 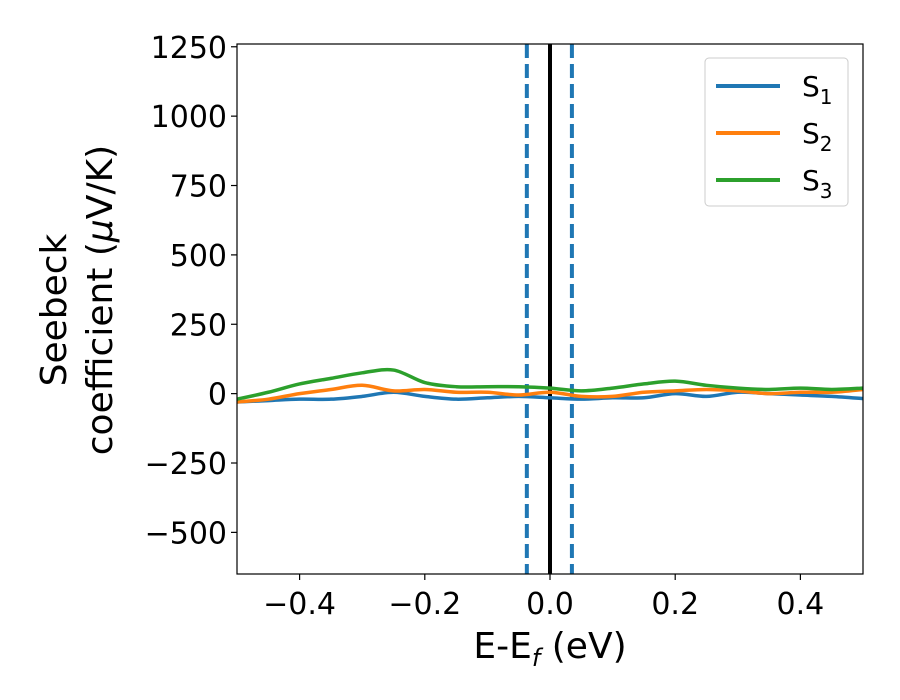 What do you see at coordinates (299, 604) in the screenshot?
I see `x-tick-label: −0.4` at bounding box center [299, 604].